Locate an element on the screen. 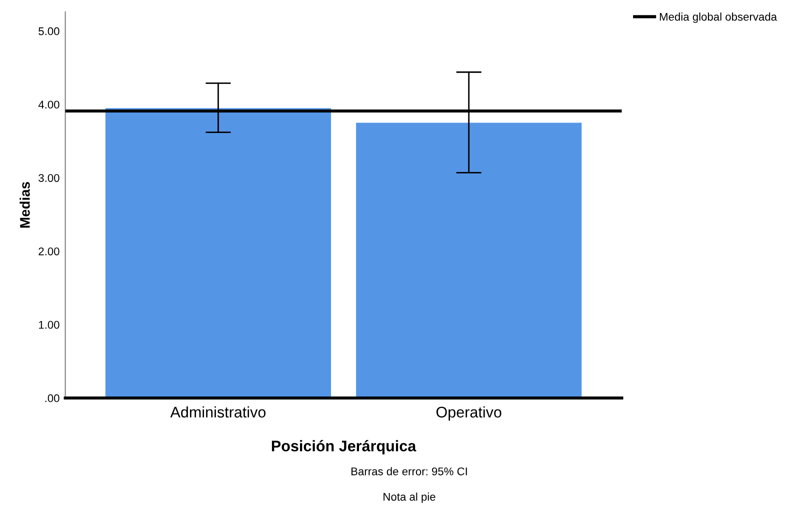 Image resolution: width=787 pixels, height=508 pixels. y-tick-label: .00 is located at coordinates (52, 398).